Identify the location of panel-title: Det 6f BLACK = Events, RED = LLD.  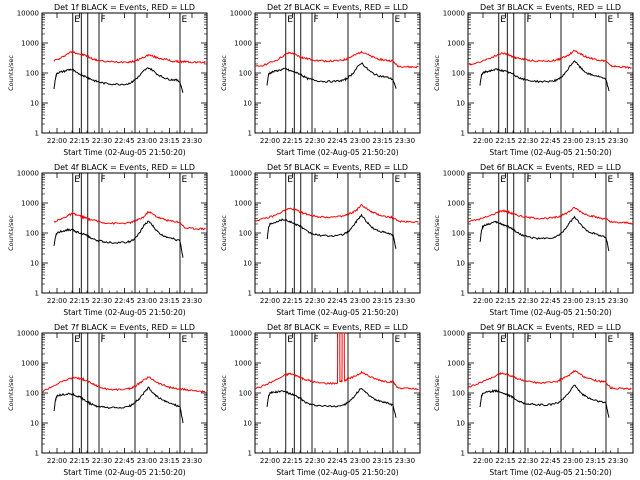
(550, 167).